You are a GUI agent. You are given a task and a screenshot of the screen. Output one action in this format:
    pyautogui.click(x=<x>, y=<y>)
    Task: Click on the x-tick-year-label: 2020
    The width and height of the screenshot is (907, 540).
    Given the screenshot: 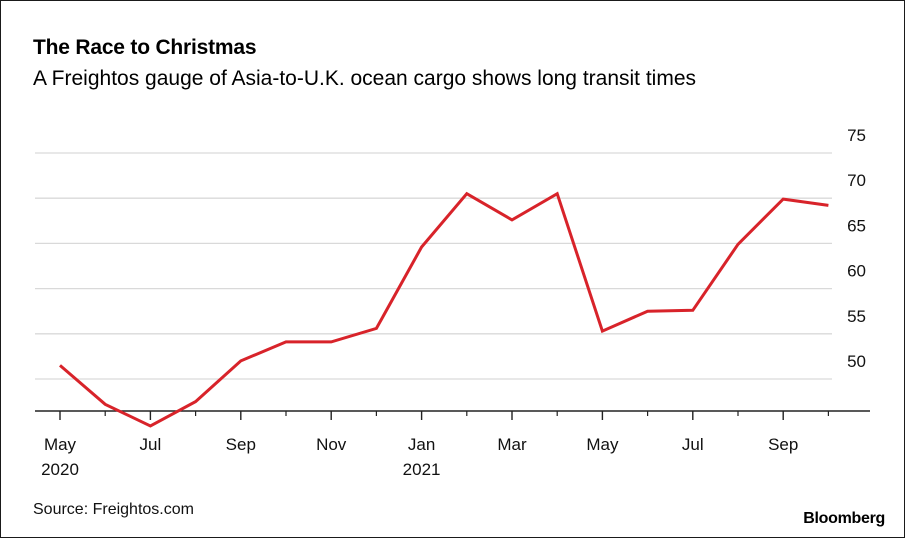 What is the action you would take?
    pyautogui.click(x=60, y=469)
    